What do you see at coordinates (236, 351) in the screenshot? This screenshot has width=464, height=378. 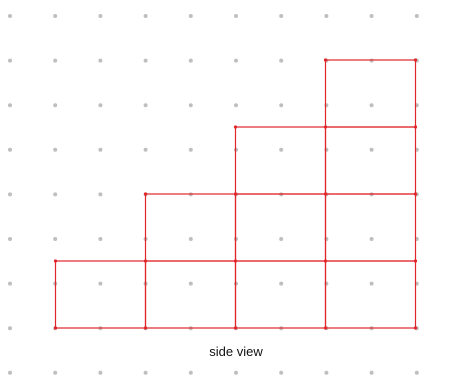 I see `caption-side-view: side view` at bounding box center [236, 351].